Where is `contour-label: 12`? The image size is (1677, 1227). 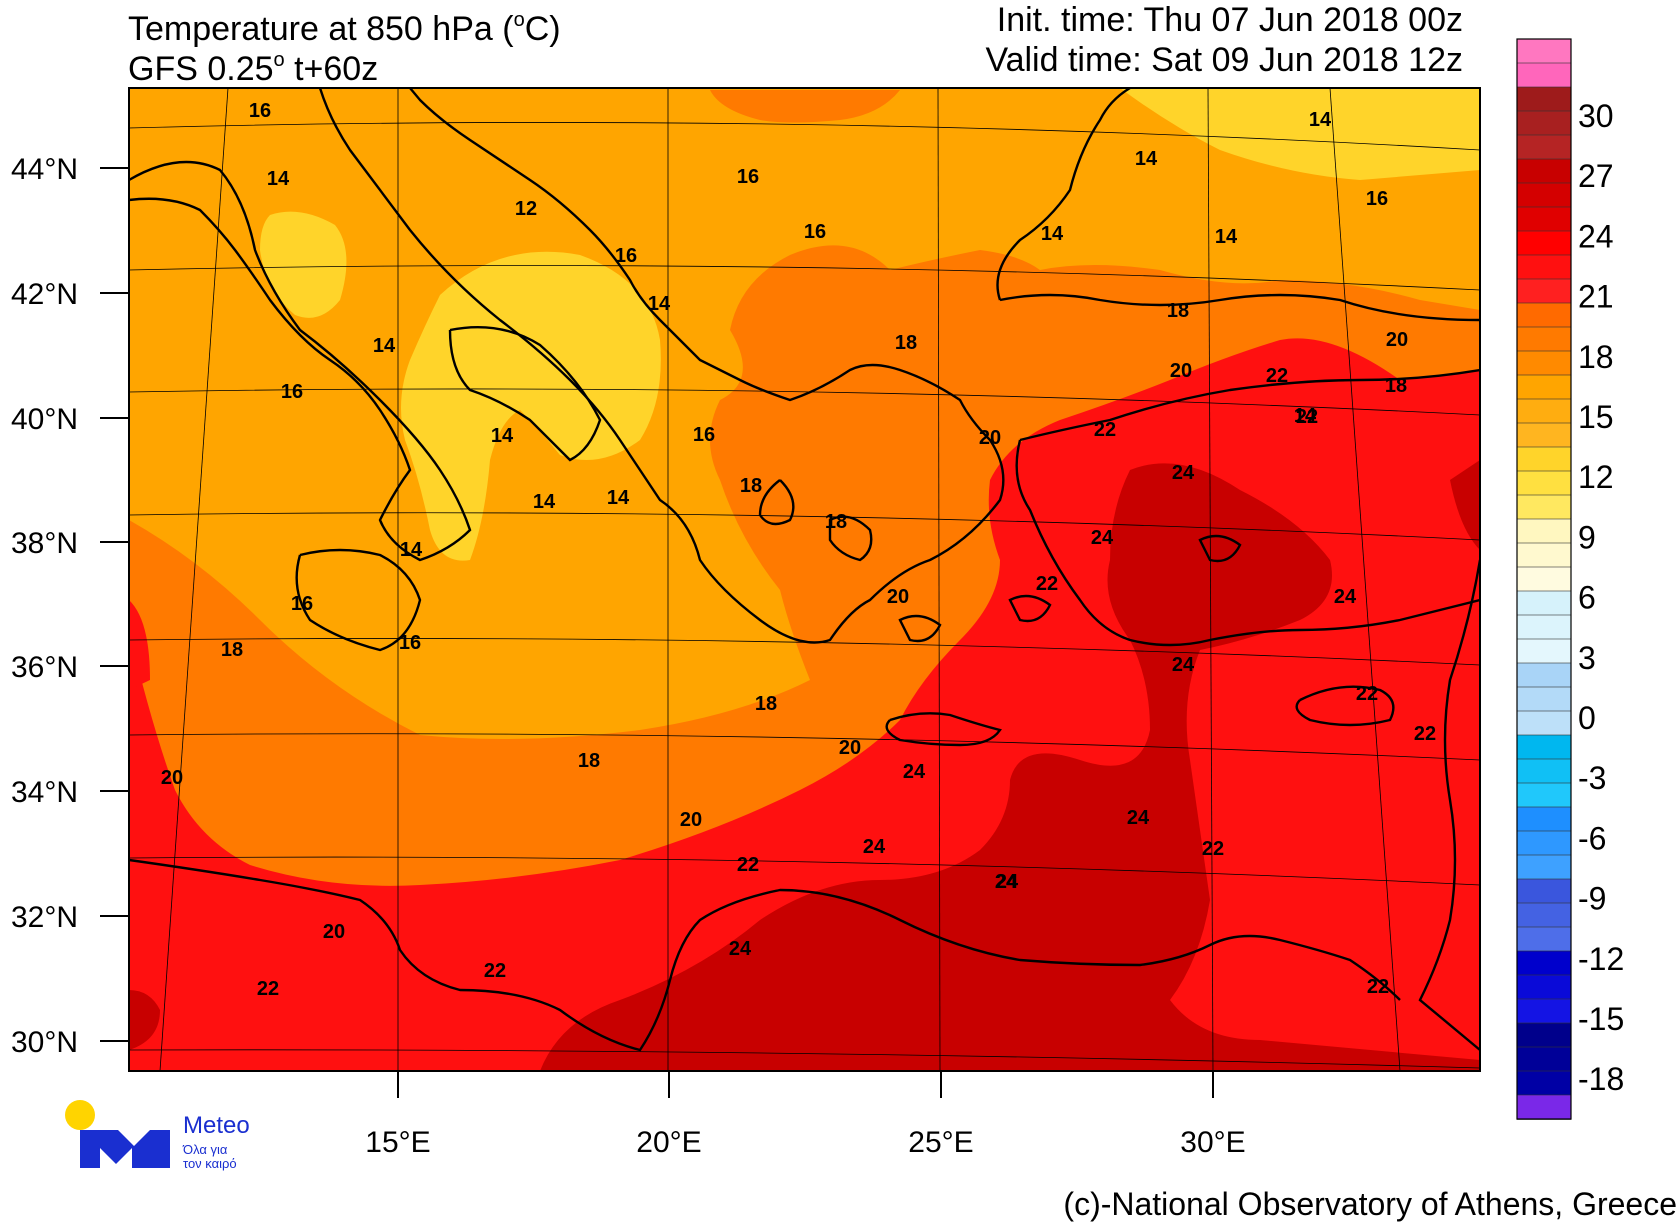
contour-label: 12 is located at coordinates (526, 209).